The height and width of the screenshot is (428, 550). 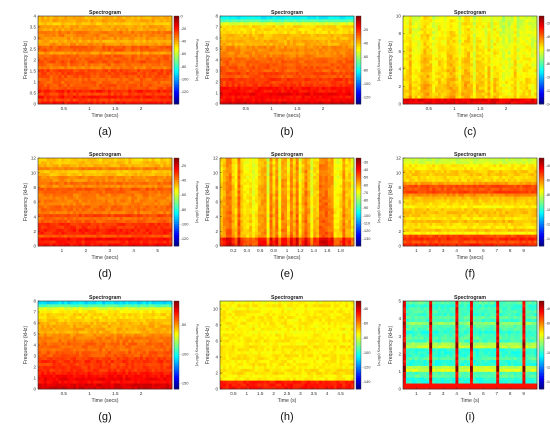 I want to click on colorbar-tick-label: -100, so click(x=367, y=83).